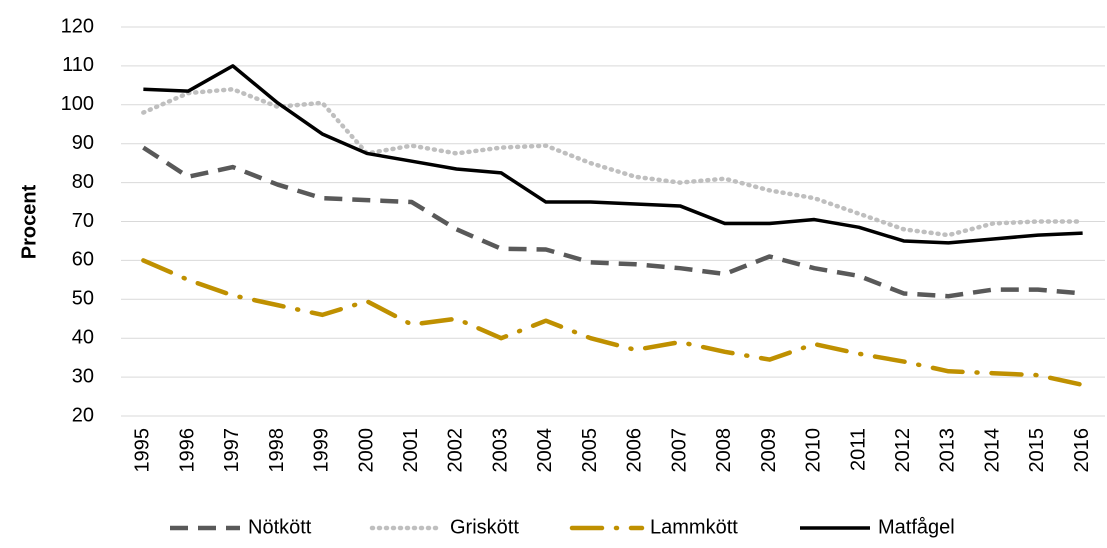  Describe the element at coordinates (83, 260) in the screenshot. I see `y-tick-label: 60` at that location.